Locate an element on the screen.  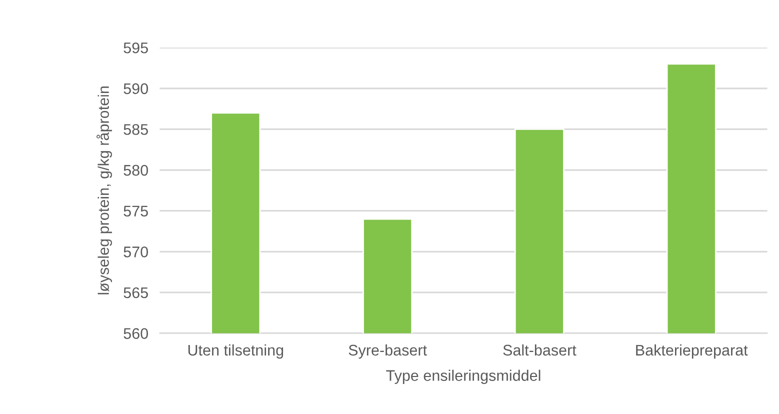
x-axis-title: Type ensileringsmiddel is located at coordinates (463, 377).